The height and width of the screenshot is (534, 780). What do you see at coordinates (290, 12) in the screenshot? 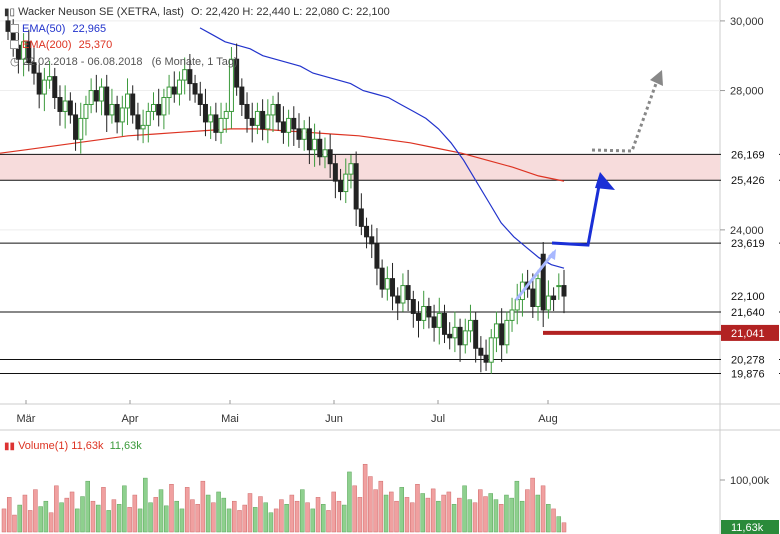
I see `ohlc-readout: O: 22,420 H: 22,440 L: 22,080 C: 22,100` at bounding box center [290, 12].